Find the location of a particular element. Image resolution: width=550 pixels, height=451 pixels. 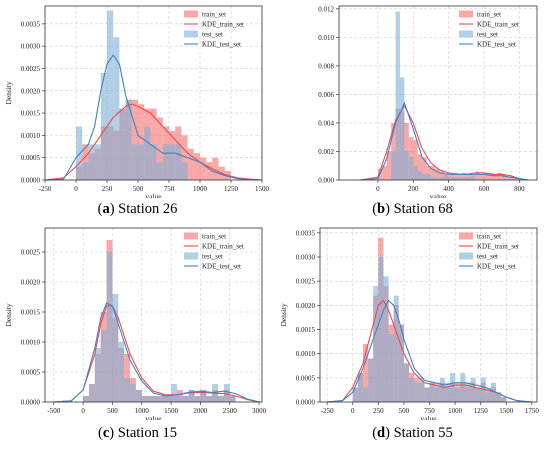

x-tick-label: 500 is located at coordinates (404, 411).